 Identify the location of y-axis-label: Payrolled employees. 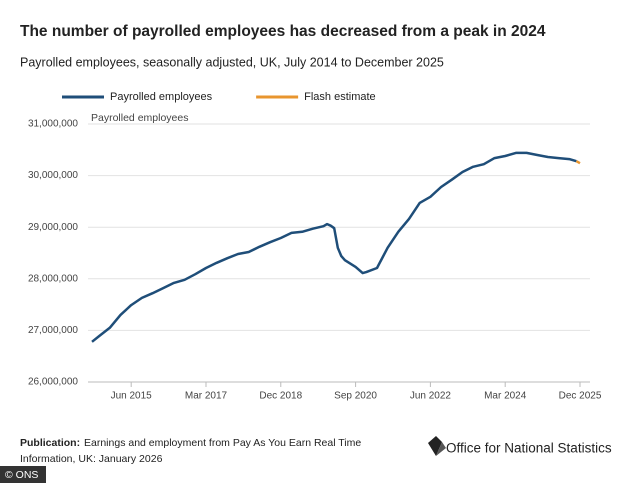
(139, 118).